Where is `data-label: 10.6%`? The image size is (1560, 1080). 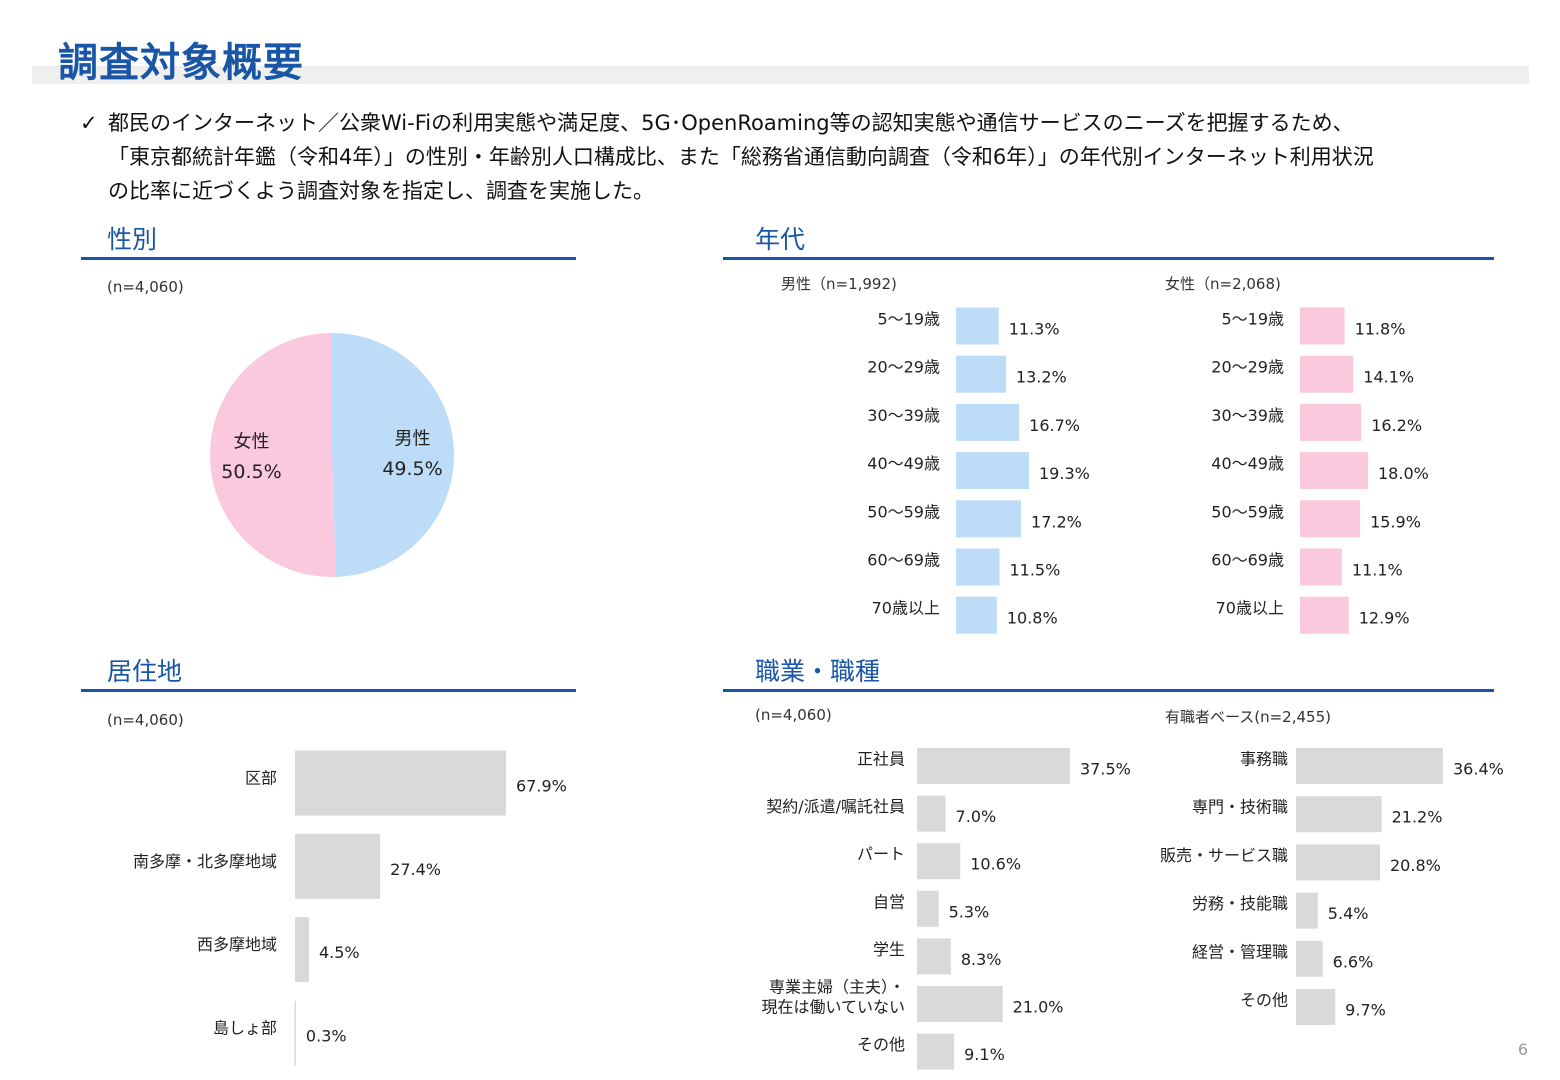 data-label: 10.6% is located at coordinates (995, 864).